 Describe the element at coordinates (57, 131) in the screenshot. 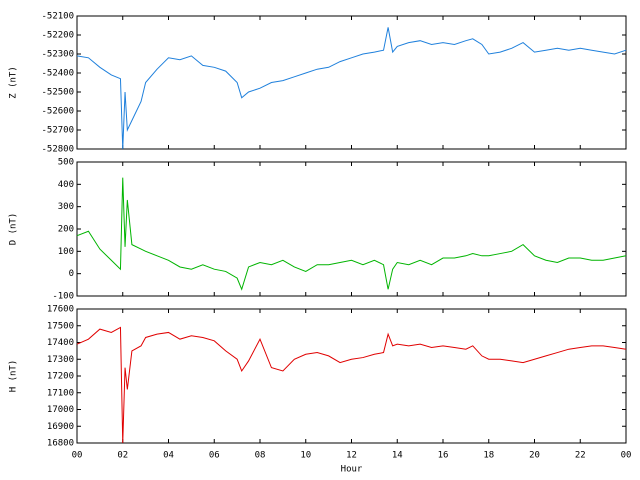

I see `y-tick-label: -52700` at that location.